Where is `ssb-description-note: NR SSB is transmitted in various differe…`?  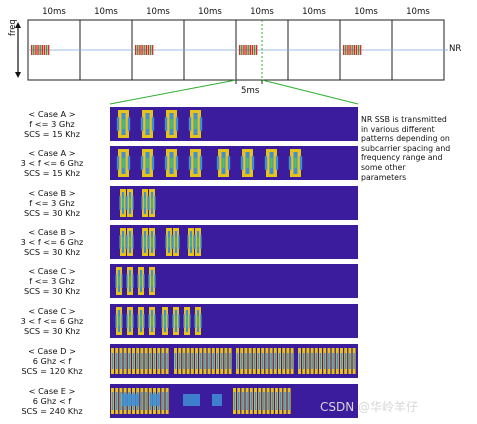 ssb-description-note: NR SSB is transmitted in various differe… is located at coordinates (416, 148).